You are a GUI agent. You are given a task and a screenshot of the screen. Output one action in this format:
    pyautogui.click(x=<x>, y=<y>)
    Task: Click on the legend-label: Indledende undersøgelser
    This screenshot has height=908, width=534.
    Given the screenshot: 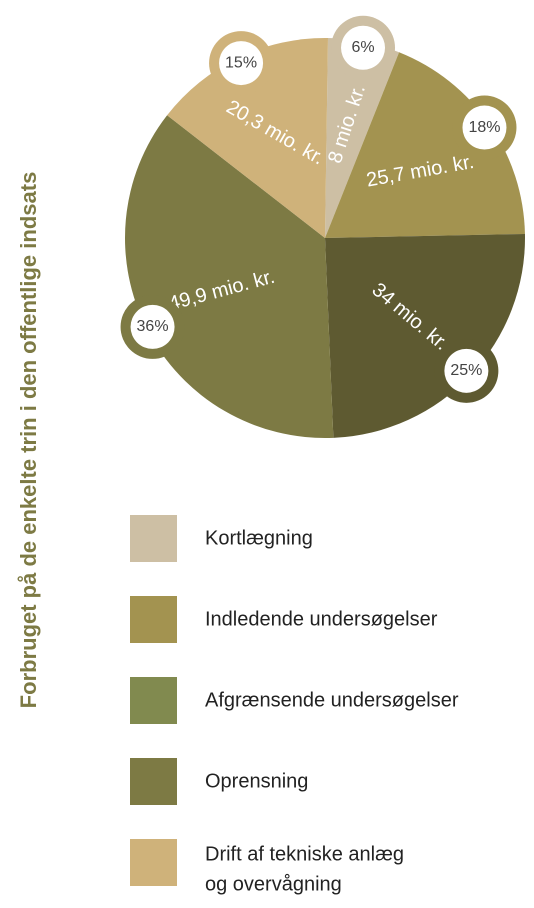 What is the action you would take?
    pyautogui.click(x=321, y=619)
    